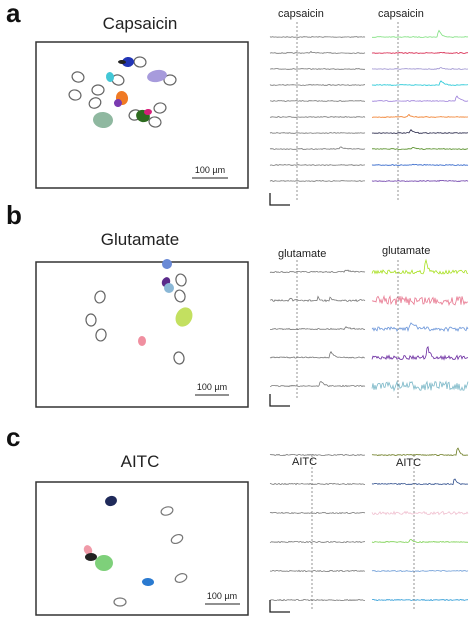 Image resolution: width=475 pixels, height=618 pixels. What do you see at coordinates (13, 14) in the screenshot?
I see `panel-letter: a` at bounding box center [13, 14].